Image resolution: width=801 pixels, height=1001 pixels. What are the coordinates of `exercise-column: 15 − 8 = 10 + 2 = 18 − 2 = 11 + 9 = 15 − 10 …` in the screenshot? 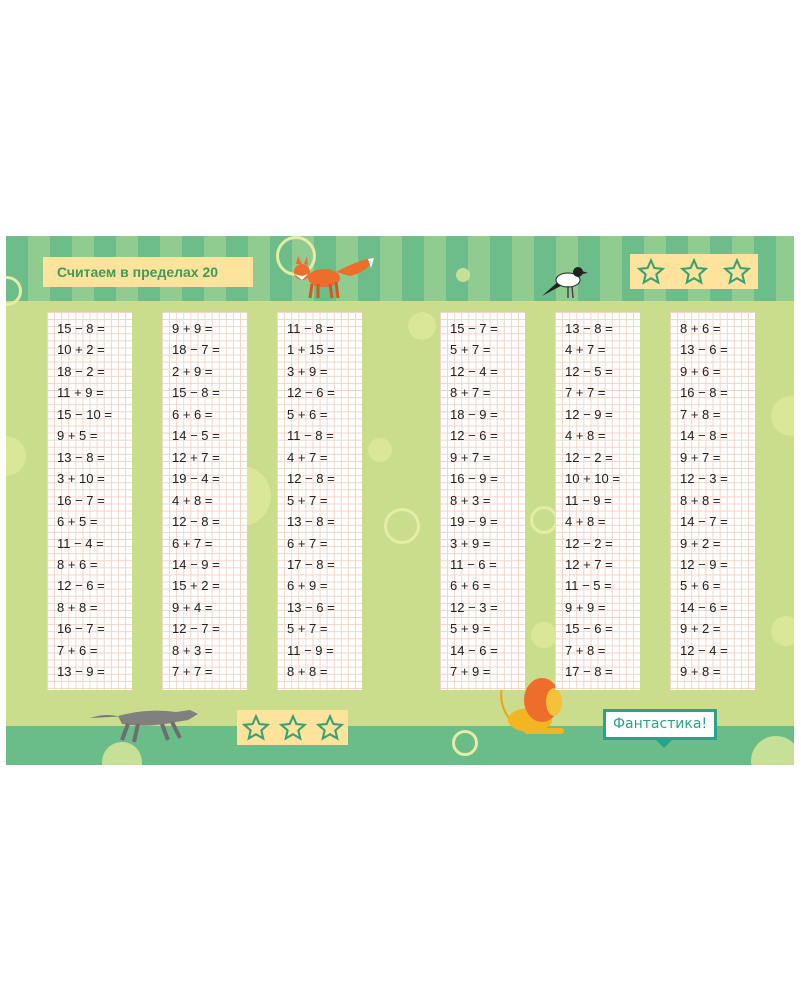 It's located at (89, 501).